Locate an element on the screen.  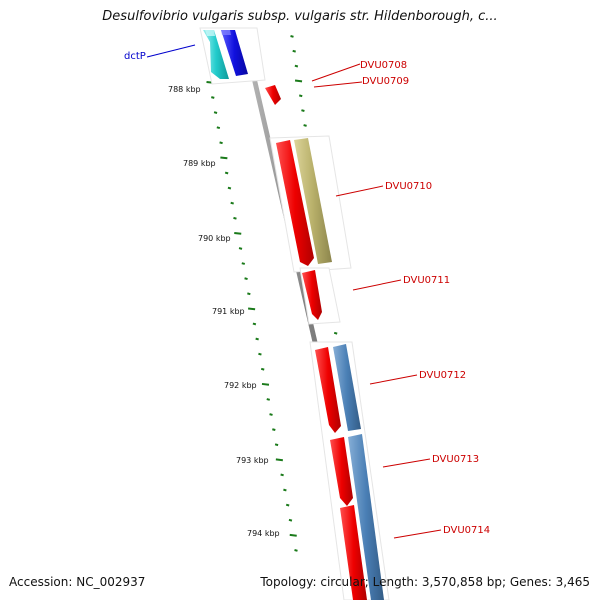
kbp-label: 790 kbp is located at coordinates (214, 238).